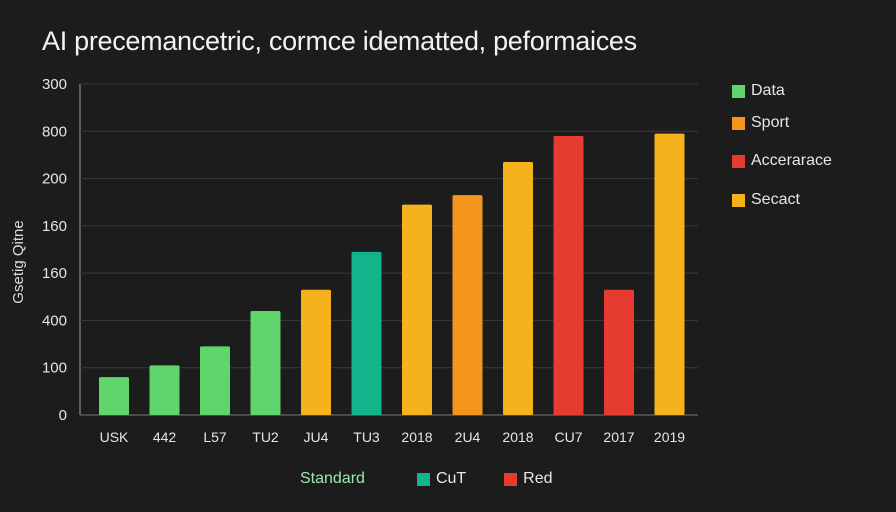  Describe the element at coordinates (791, 160) in the screenshot. I see `legend-label: Accerarace` at that location.